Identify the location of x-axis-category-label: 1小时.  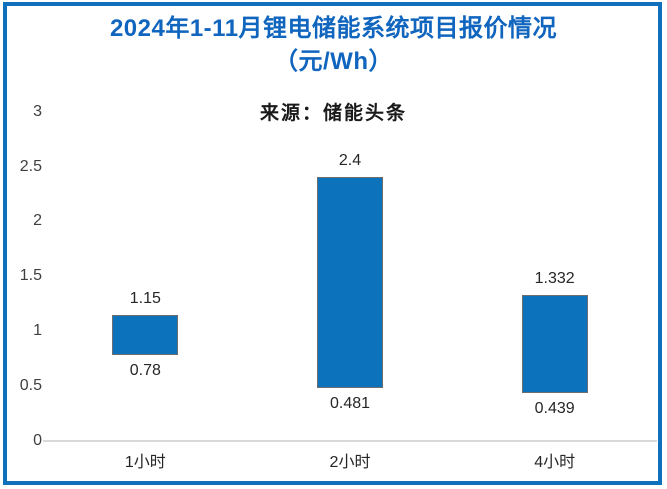
(145, 462).